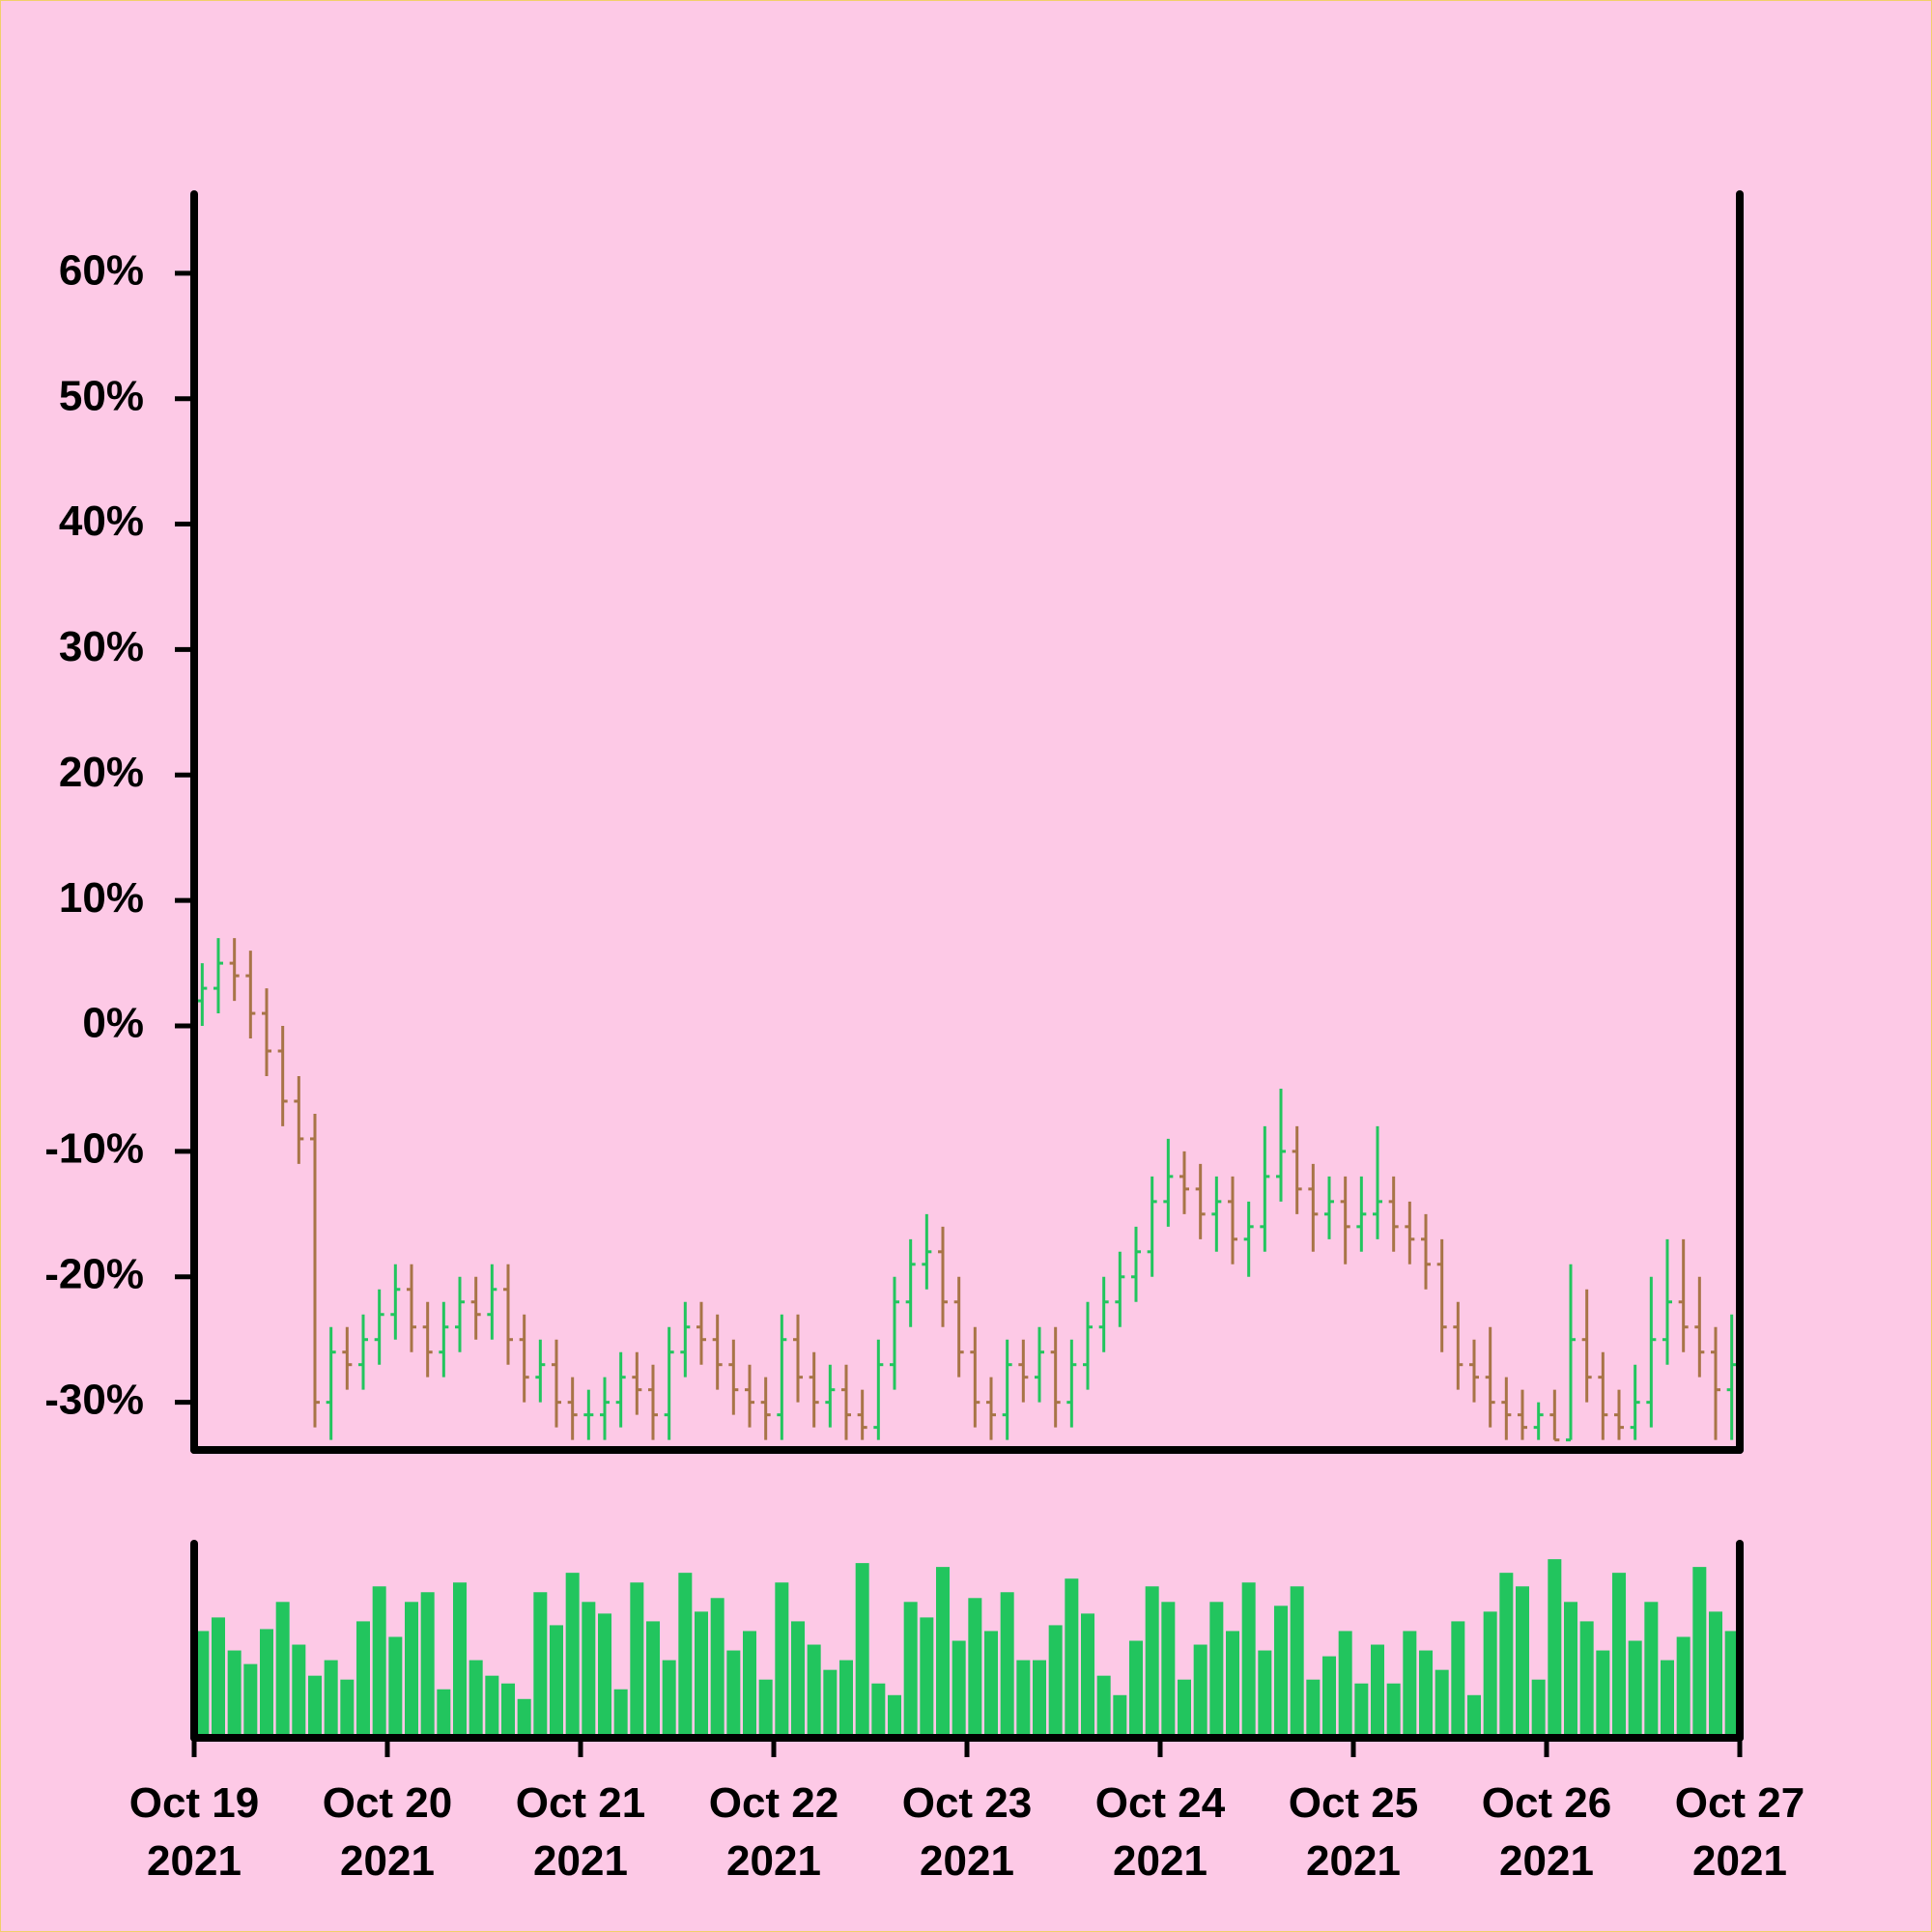  What do you see at coordinates (580, 1832) in the screenshot?
I see `x-tick-label: Oct 21 2021` at bounding box center [580, 1832].